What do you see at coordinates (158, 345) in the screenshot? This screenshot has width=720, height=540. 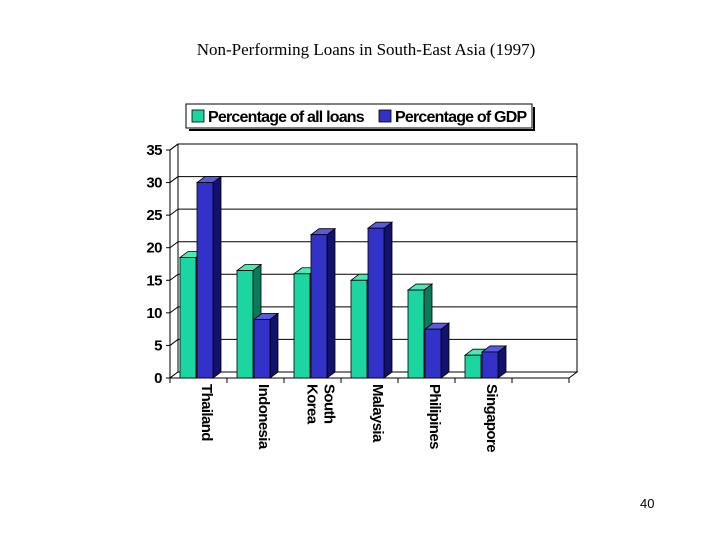 I see `y-tick-label: 5` at bounding box center [158, 345].